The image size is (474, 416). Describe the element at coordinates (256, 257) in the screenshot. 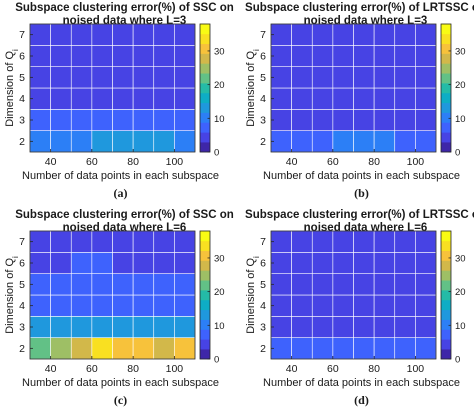

I see `y-axis-label-subscript: i` at that location.